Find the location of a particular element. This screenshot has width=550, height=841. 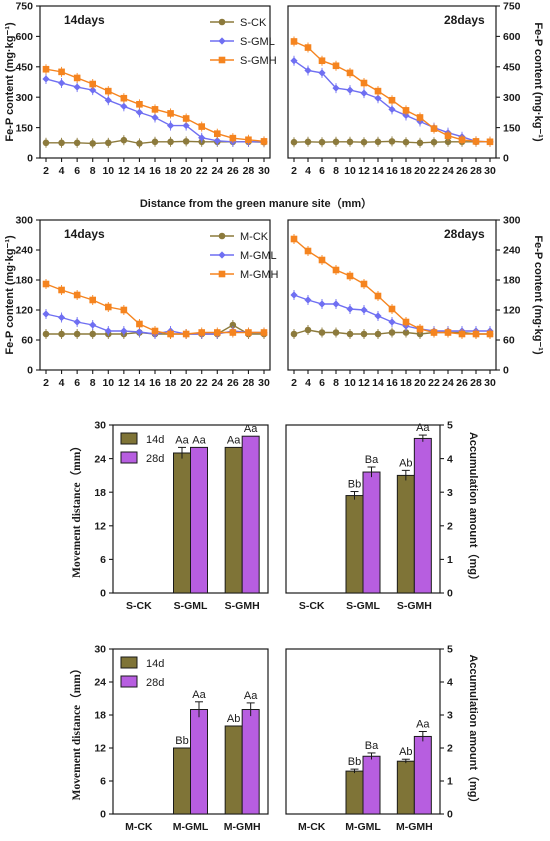

y-tick-label: 5 is located at coordinates (450, 426).